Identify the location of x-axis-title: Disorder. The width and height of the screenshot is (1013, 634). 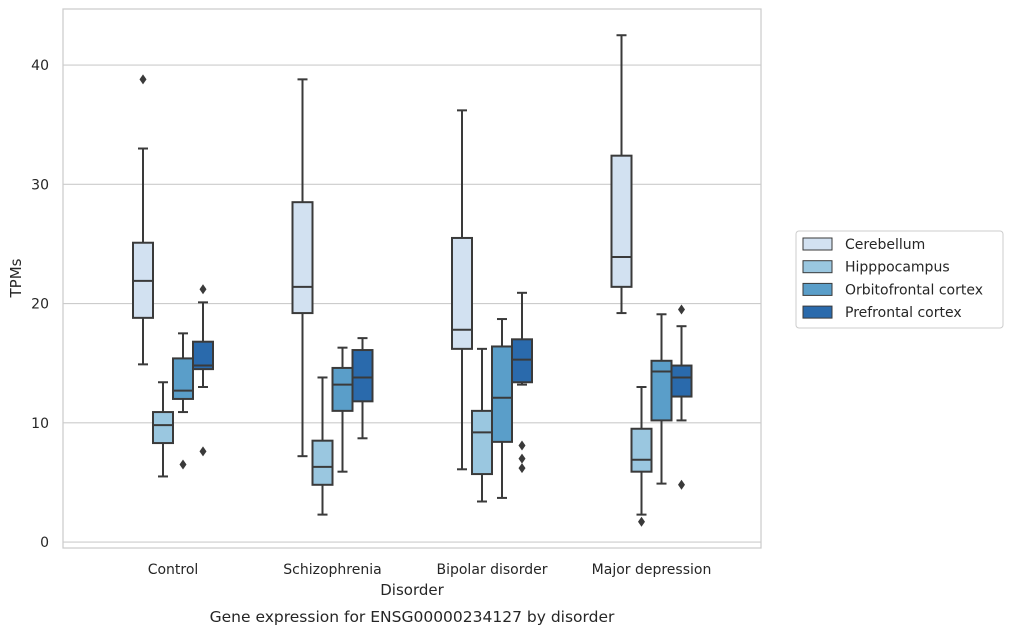
(412, 590).